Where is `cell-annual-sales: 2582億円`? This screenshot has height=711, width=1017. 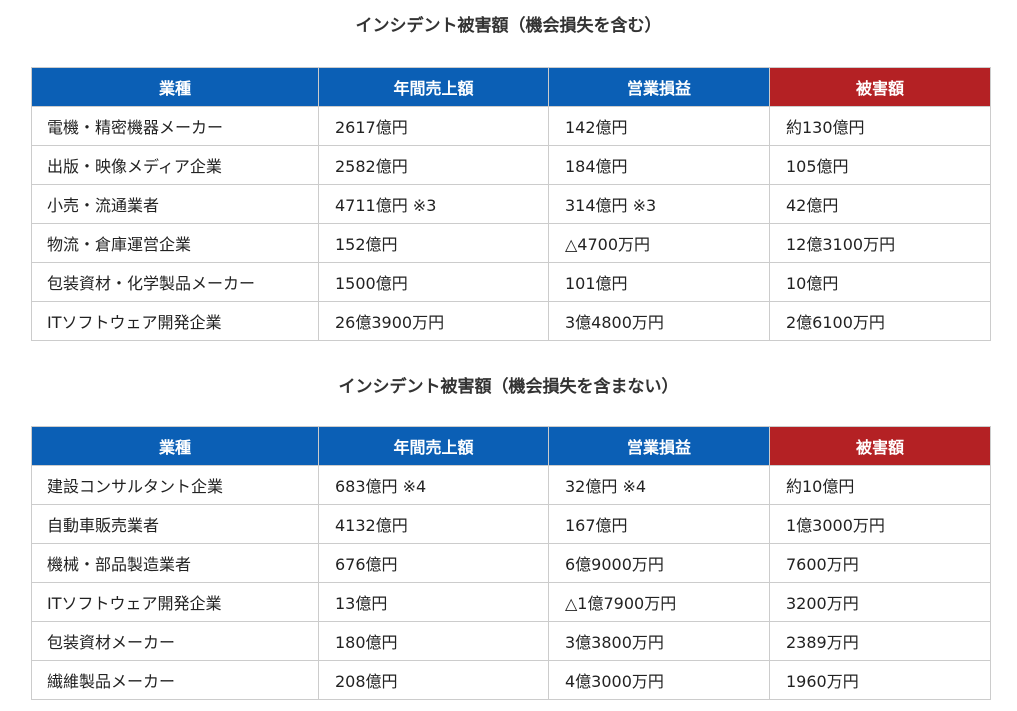
cell-annual-sales: 2582億円 is located at coordinates (433, 165).